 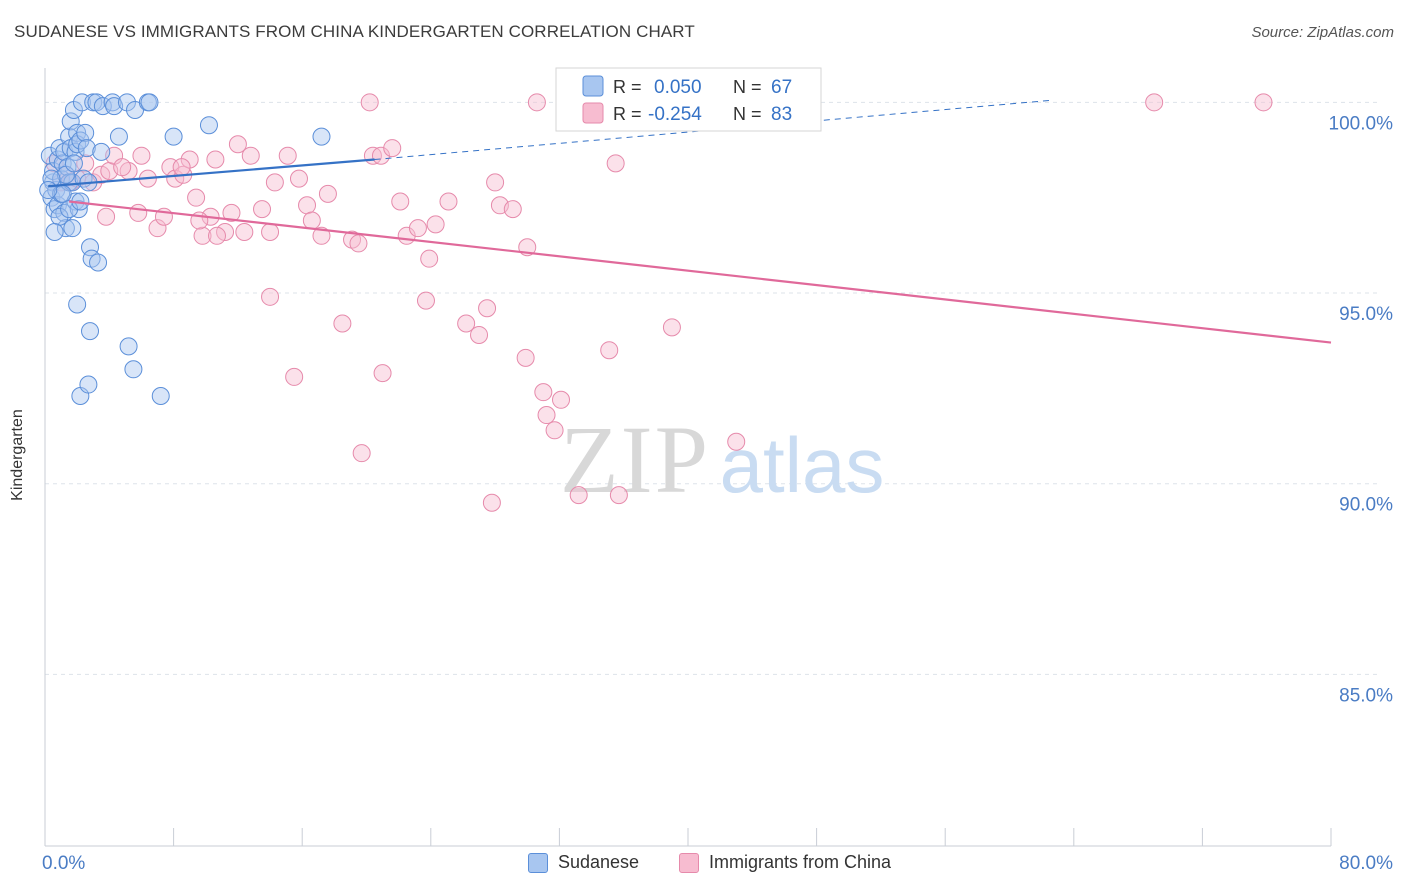 What do you see at coordinates (747, 114) in the screenshot?
I see `legend-n-label-china: N =` at bounding box center [747, 114].